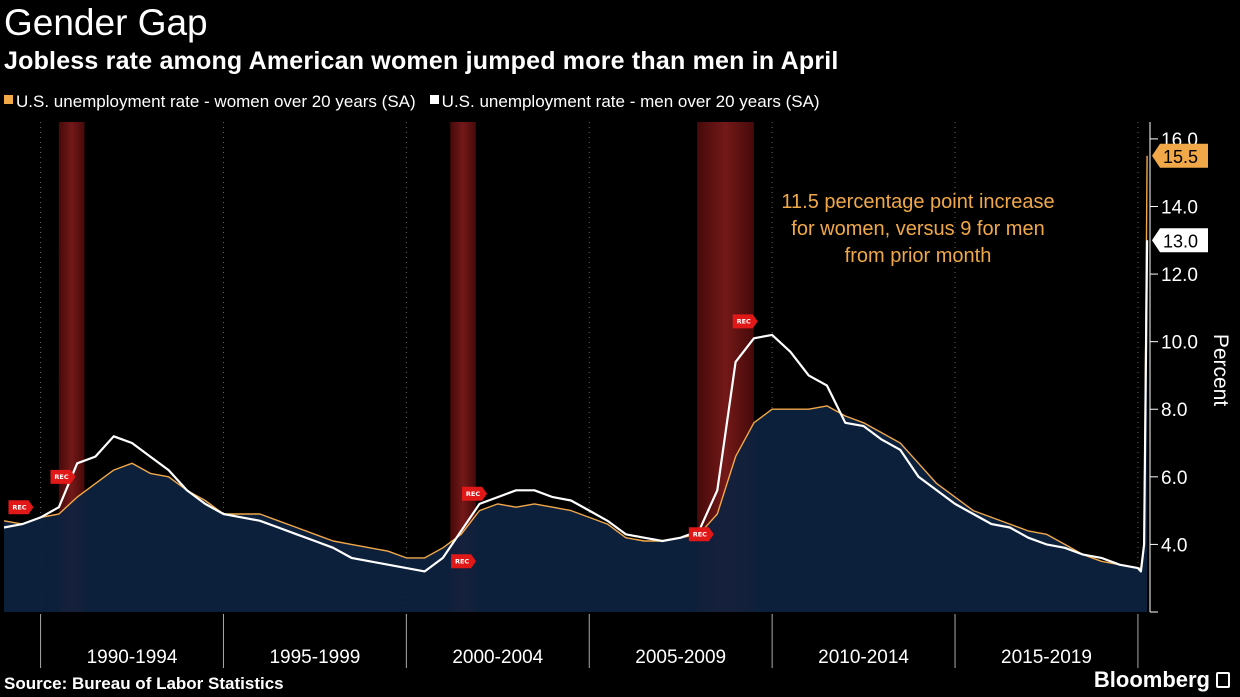 The width and height of the screenshot is (1240, 697). I want to click on chart-title: Gender Gap, so click(106, 22).